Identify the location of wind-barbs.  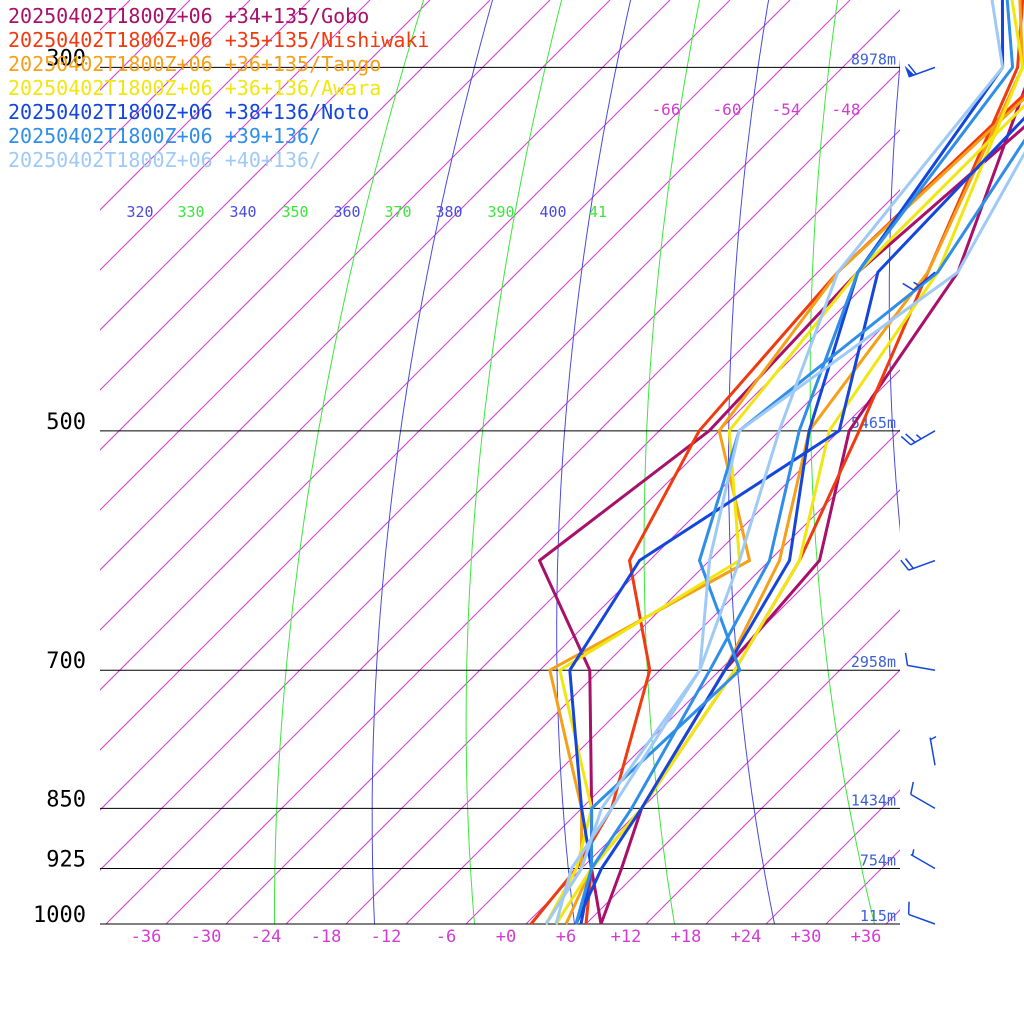
(918, 494).